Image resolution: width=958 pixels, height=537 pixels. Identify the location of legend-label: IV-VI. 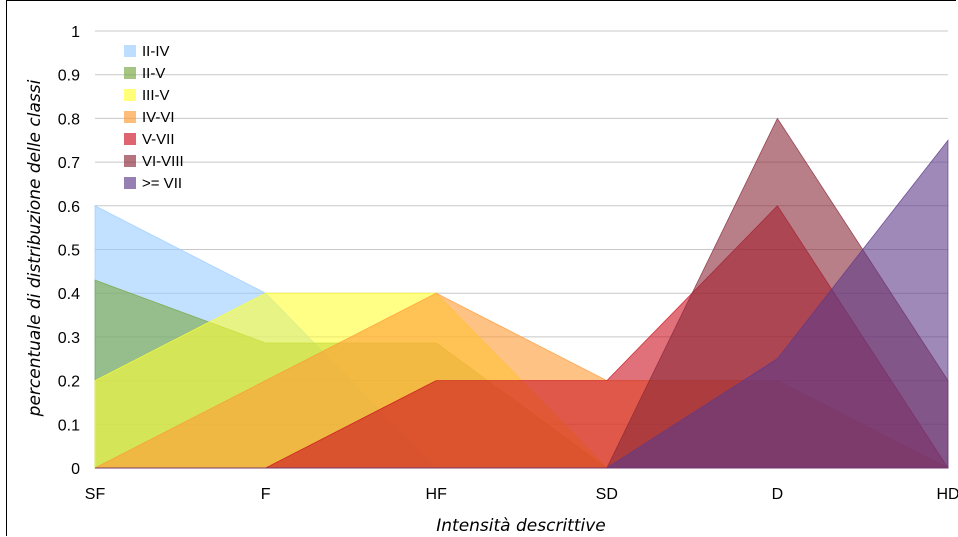
(158, 117).